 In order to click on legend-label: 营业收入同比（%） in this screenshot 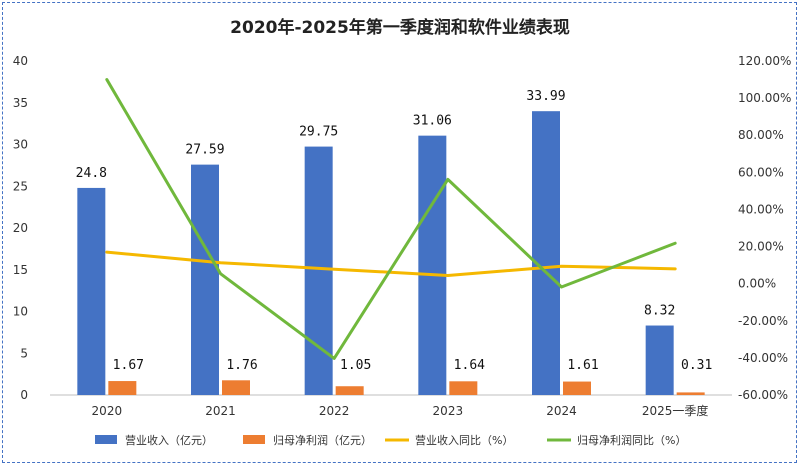, I will do `click(464, 440)`.